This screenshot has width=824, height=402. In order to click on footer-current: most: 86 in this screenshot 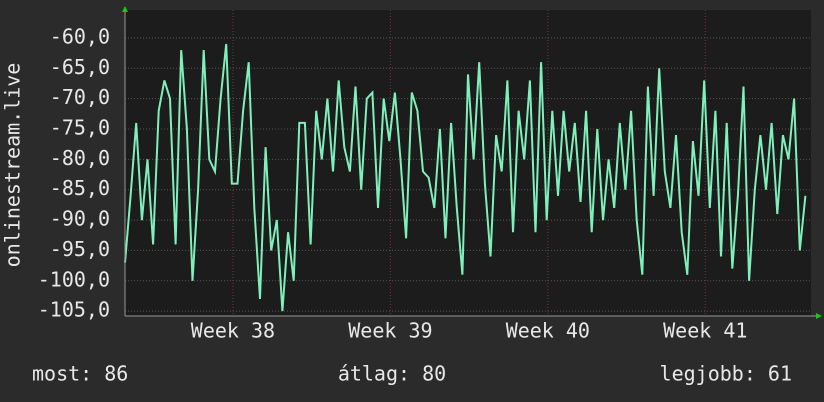, I will do `click(80, 374)`.